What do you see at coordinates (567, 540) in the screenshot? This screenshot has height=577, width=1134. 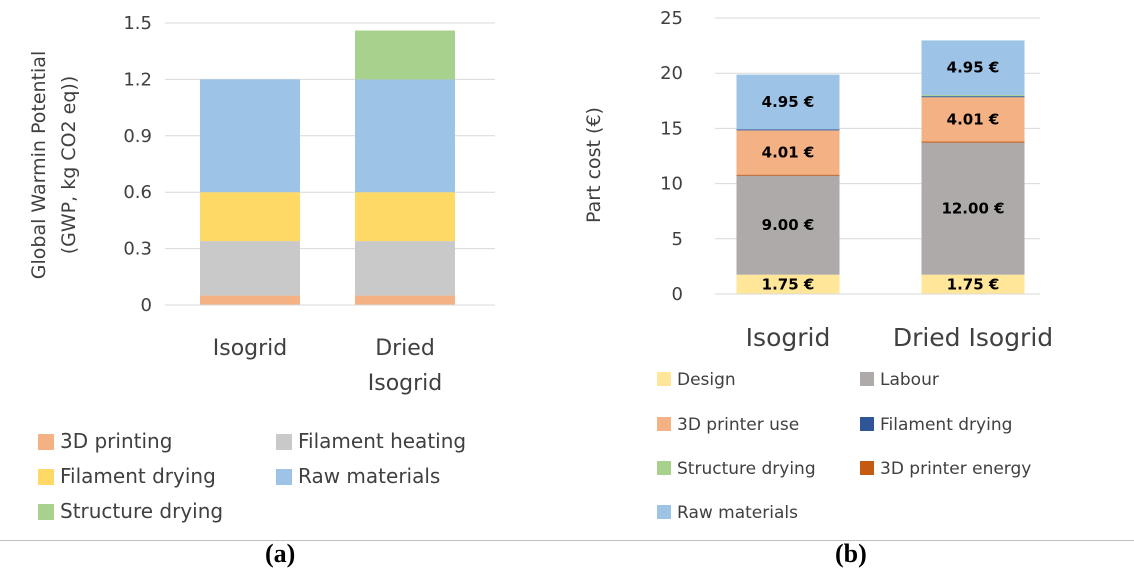 I see `figure-divider` at bounding box center [567, 540].